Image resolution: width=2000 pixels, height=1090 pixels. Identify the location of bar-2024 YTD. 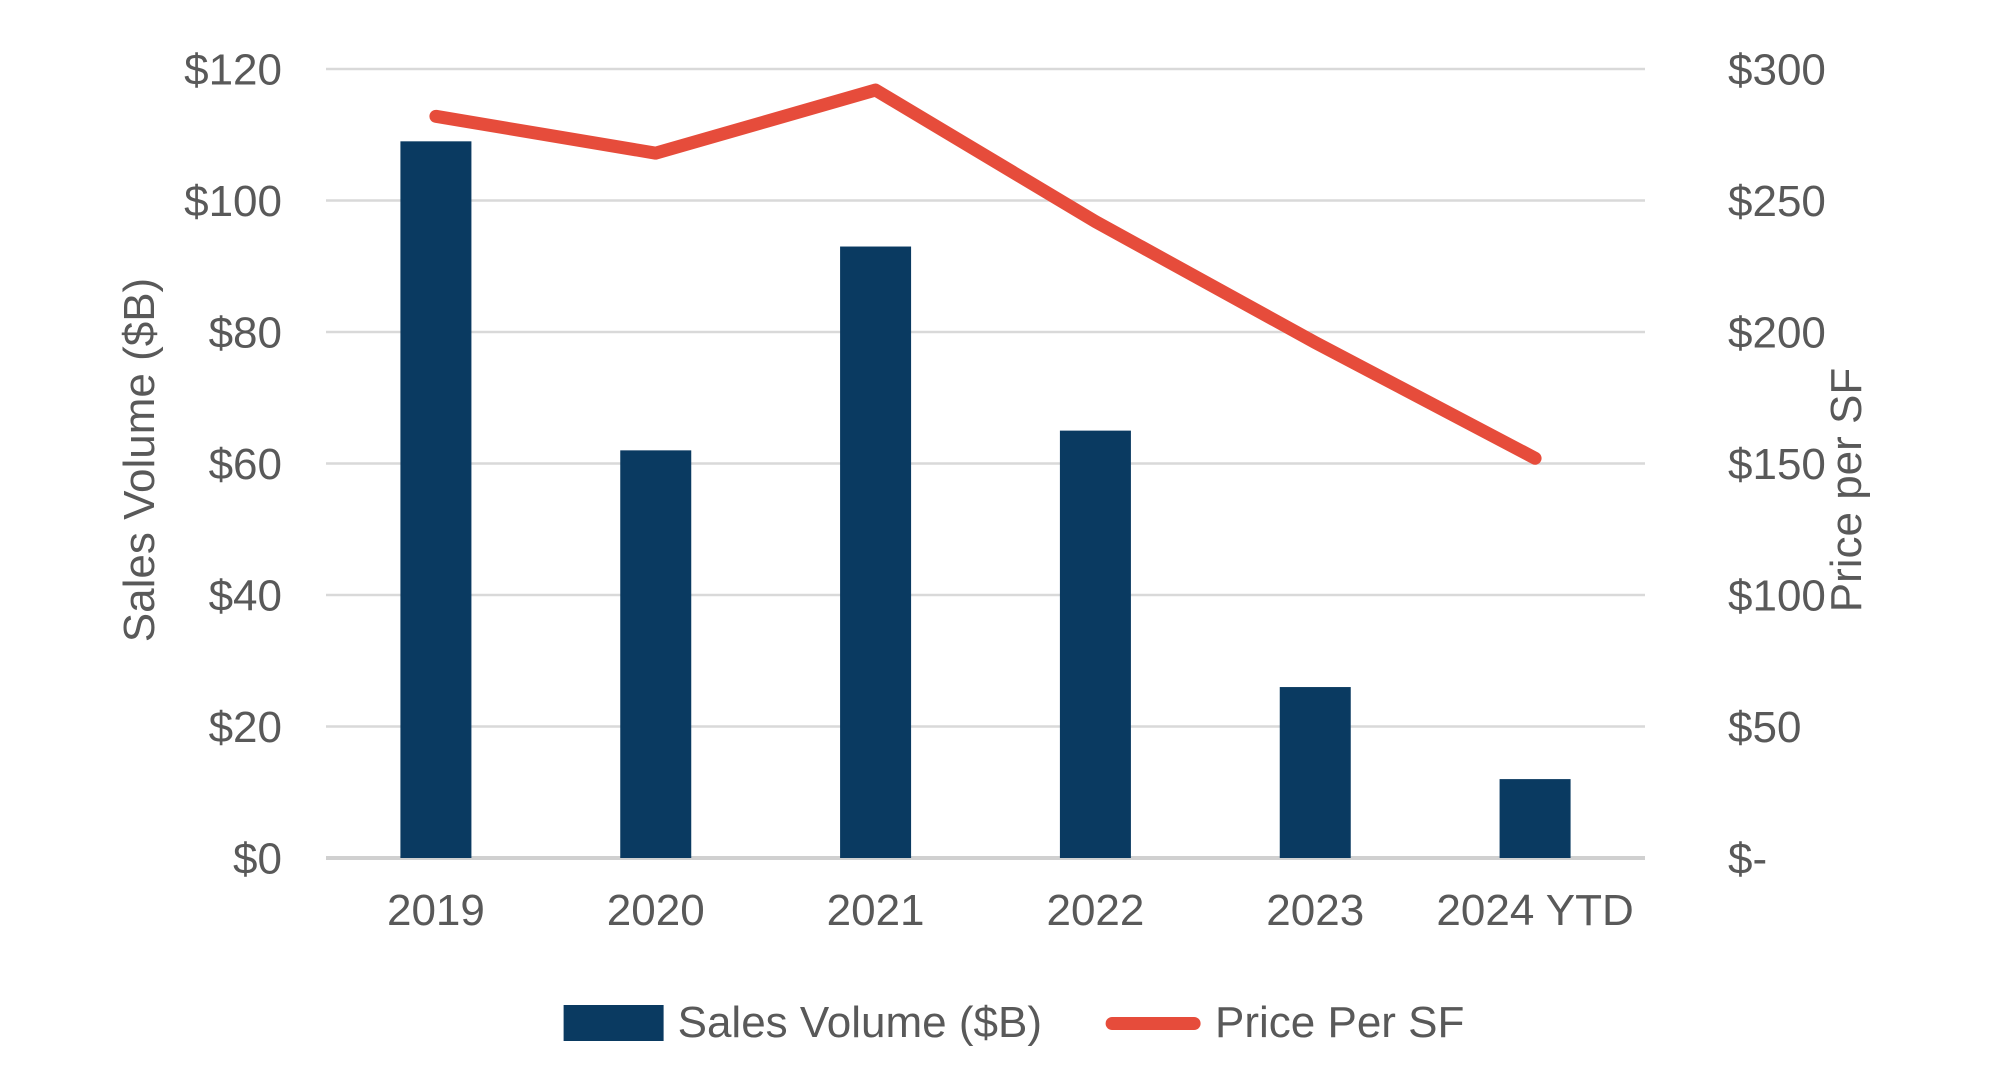
(1535, 818).